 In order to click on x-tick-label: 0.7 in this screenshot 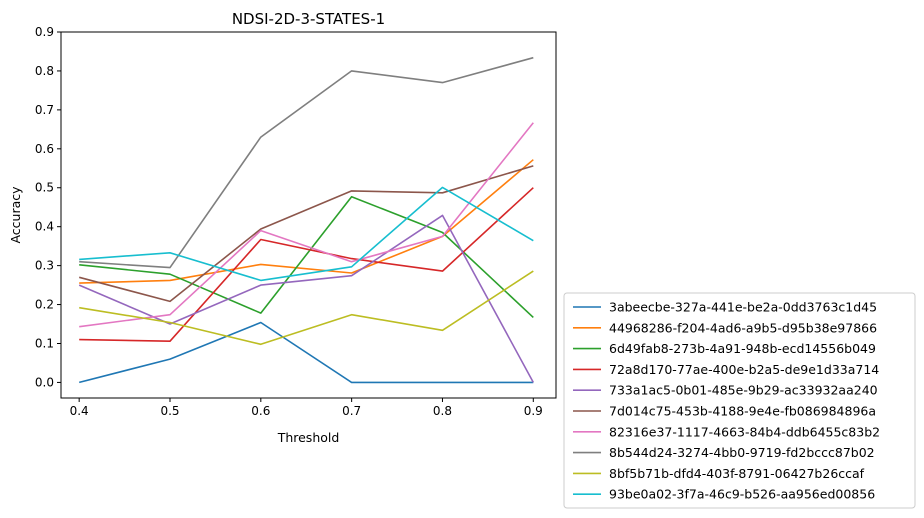, I will do `click(351, 411)`.